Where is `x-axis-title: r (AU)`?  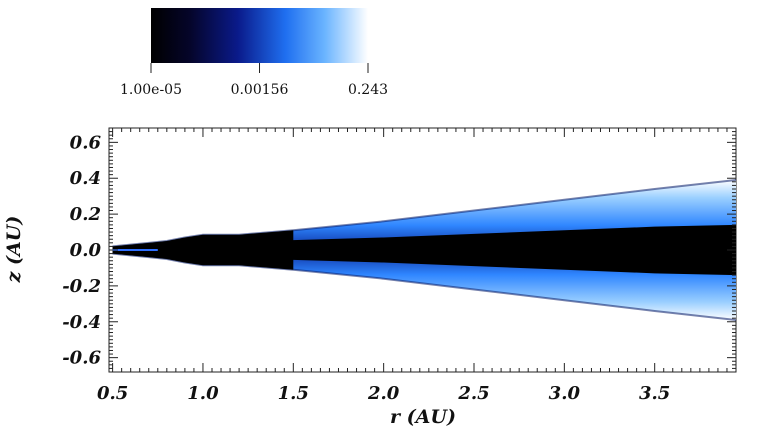
x-axis-title: r (AU) is located at coordinates (423, 417).